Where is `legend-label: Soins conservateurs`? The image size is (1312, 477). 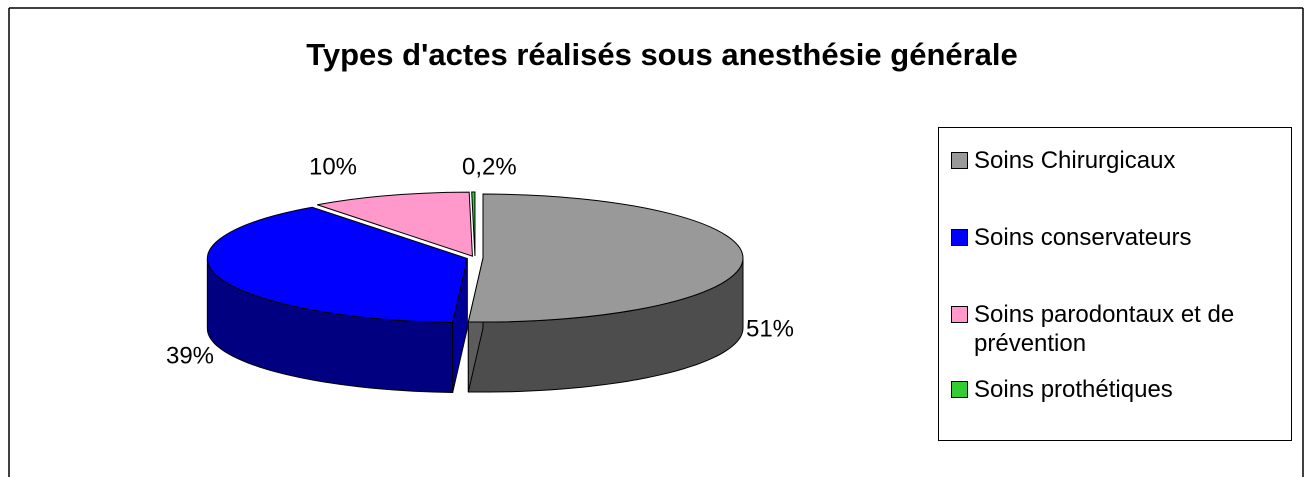
legend-label: Soins conservateurs is located at coordinates (1083, 237).